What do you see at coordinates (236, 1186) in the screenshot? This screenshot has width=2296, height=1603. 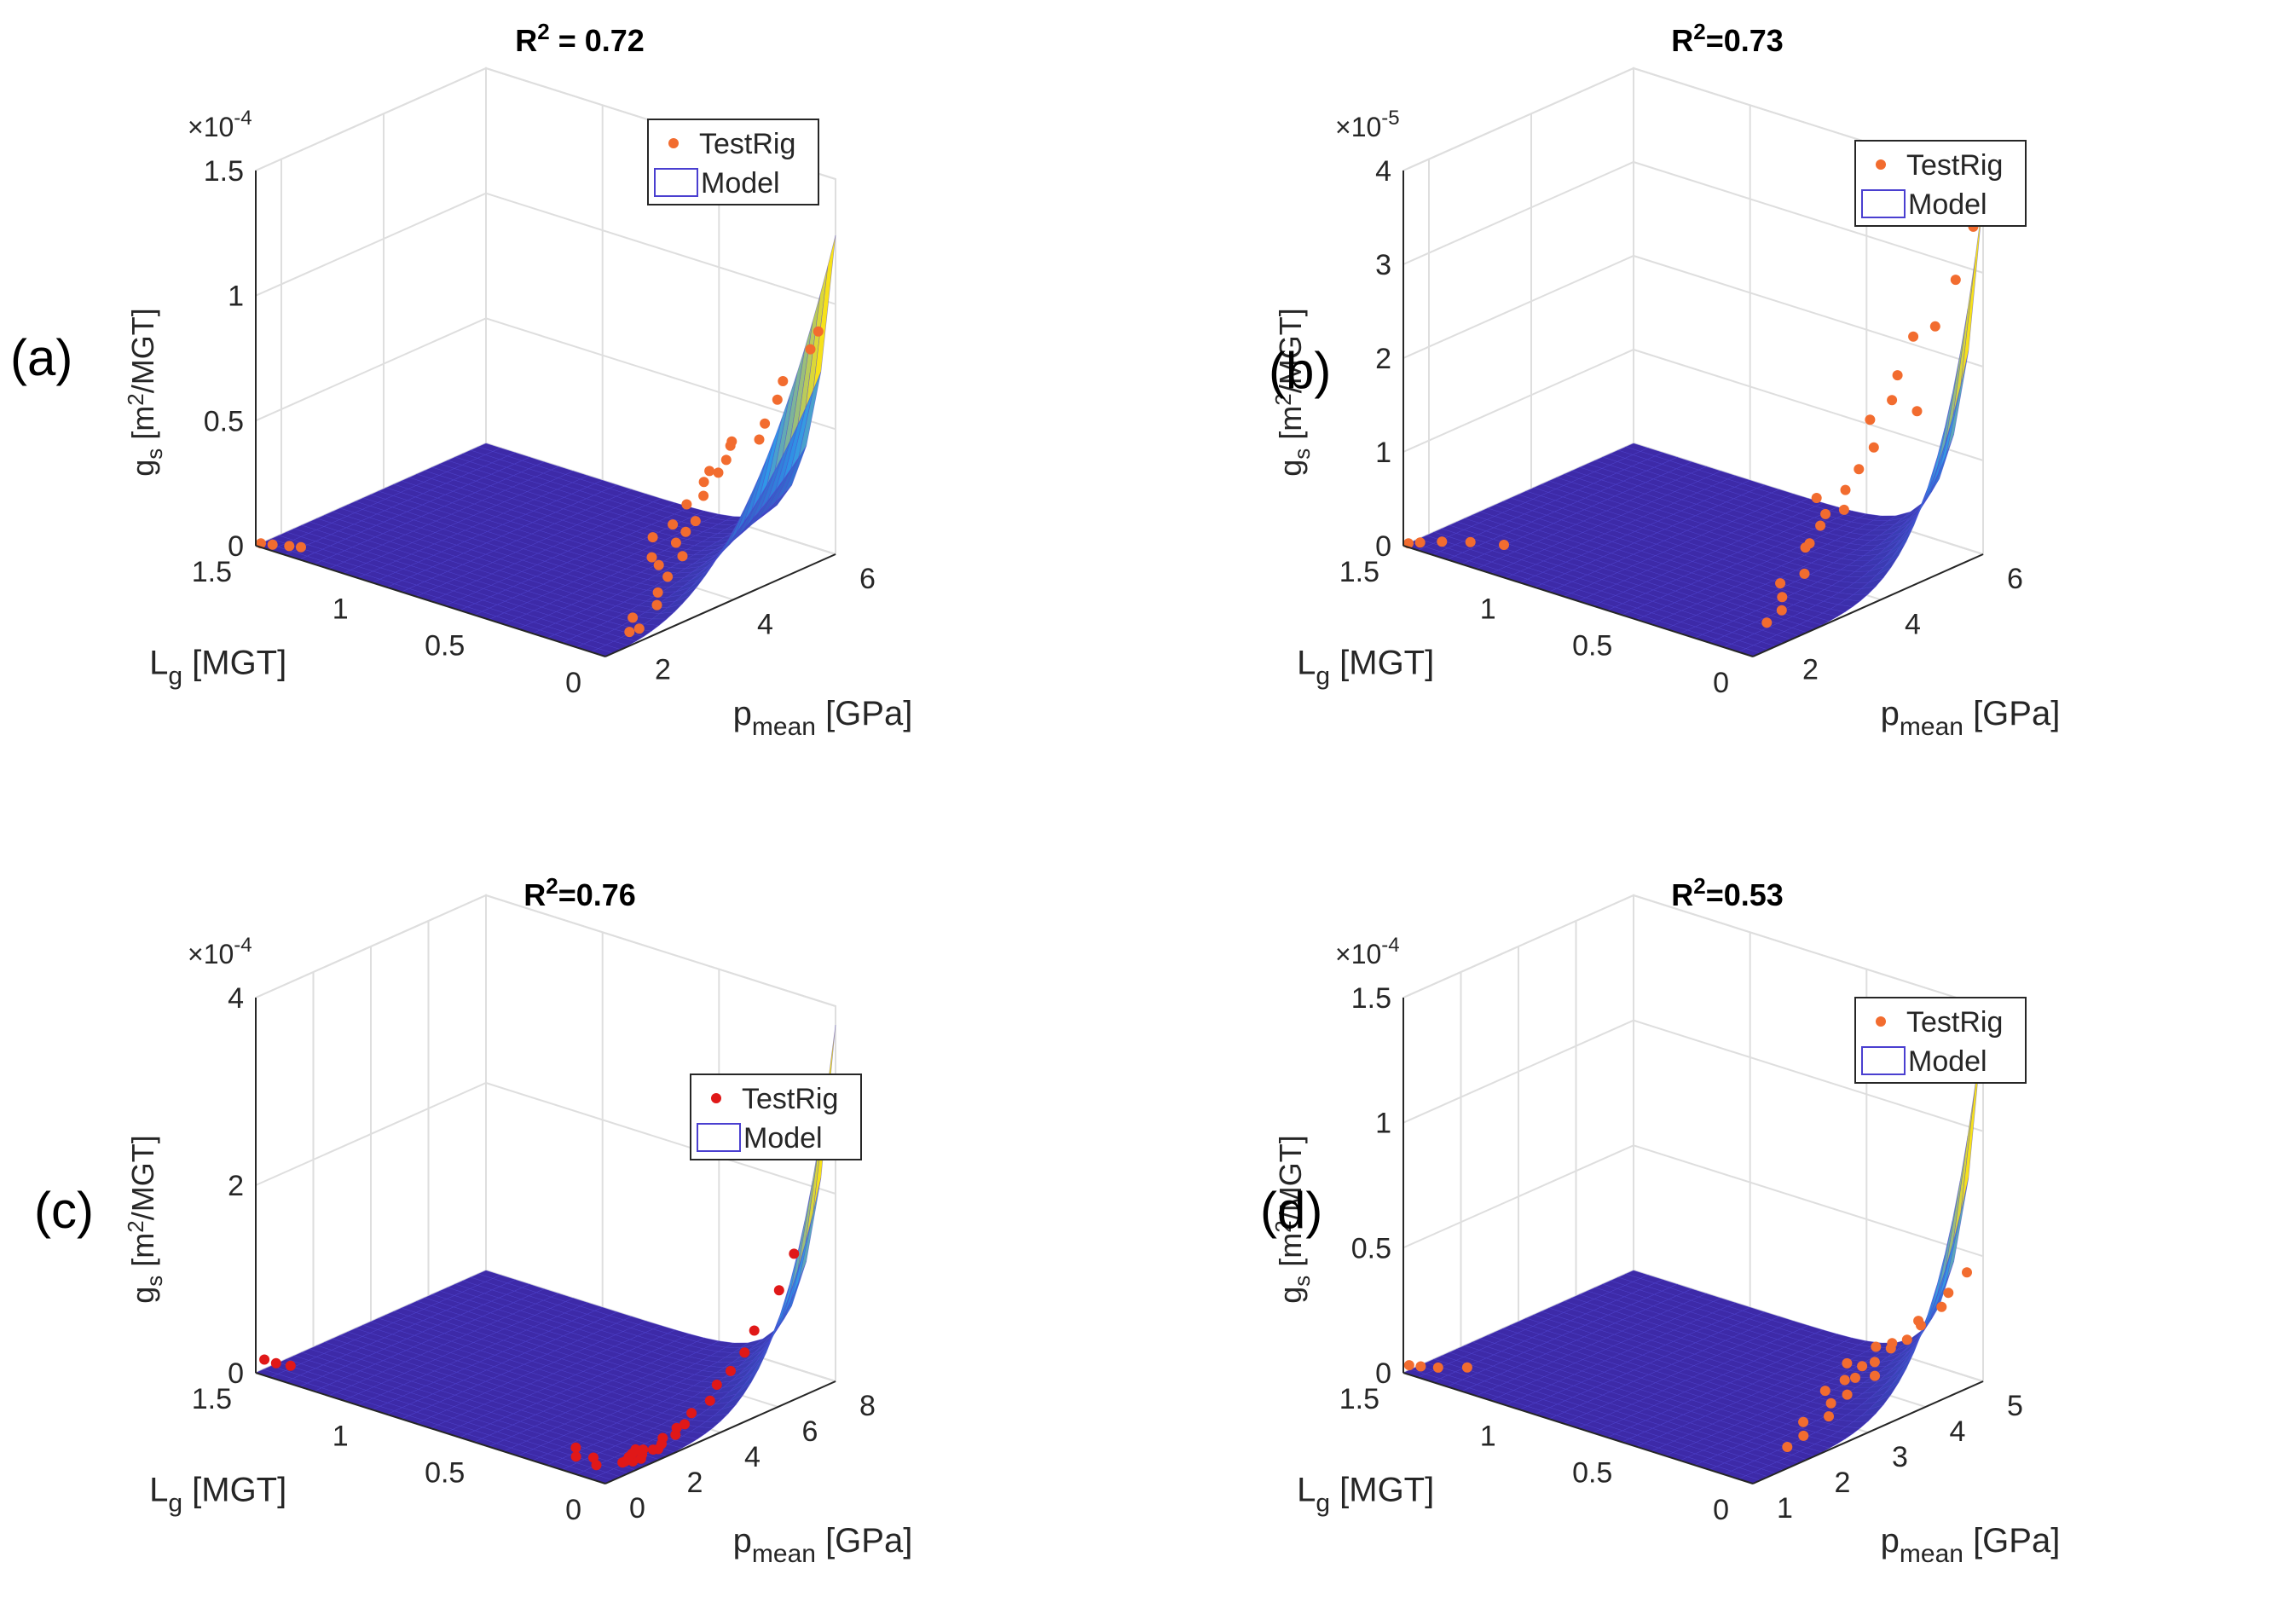 I see `z-tick-label: 2` at bounding box center [236, 1186].